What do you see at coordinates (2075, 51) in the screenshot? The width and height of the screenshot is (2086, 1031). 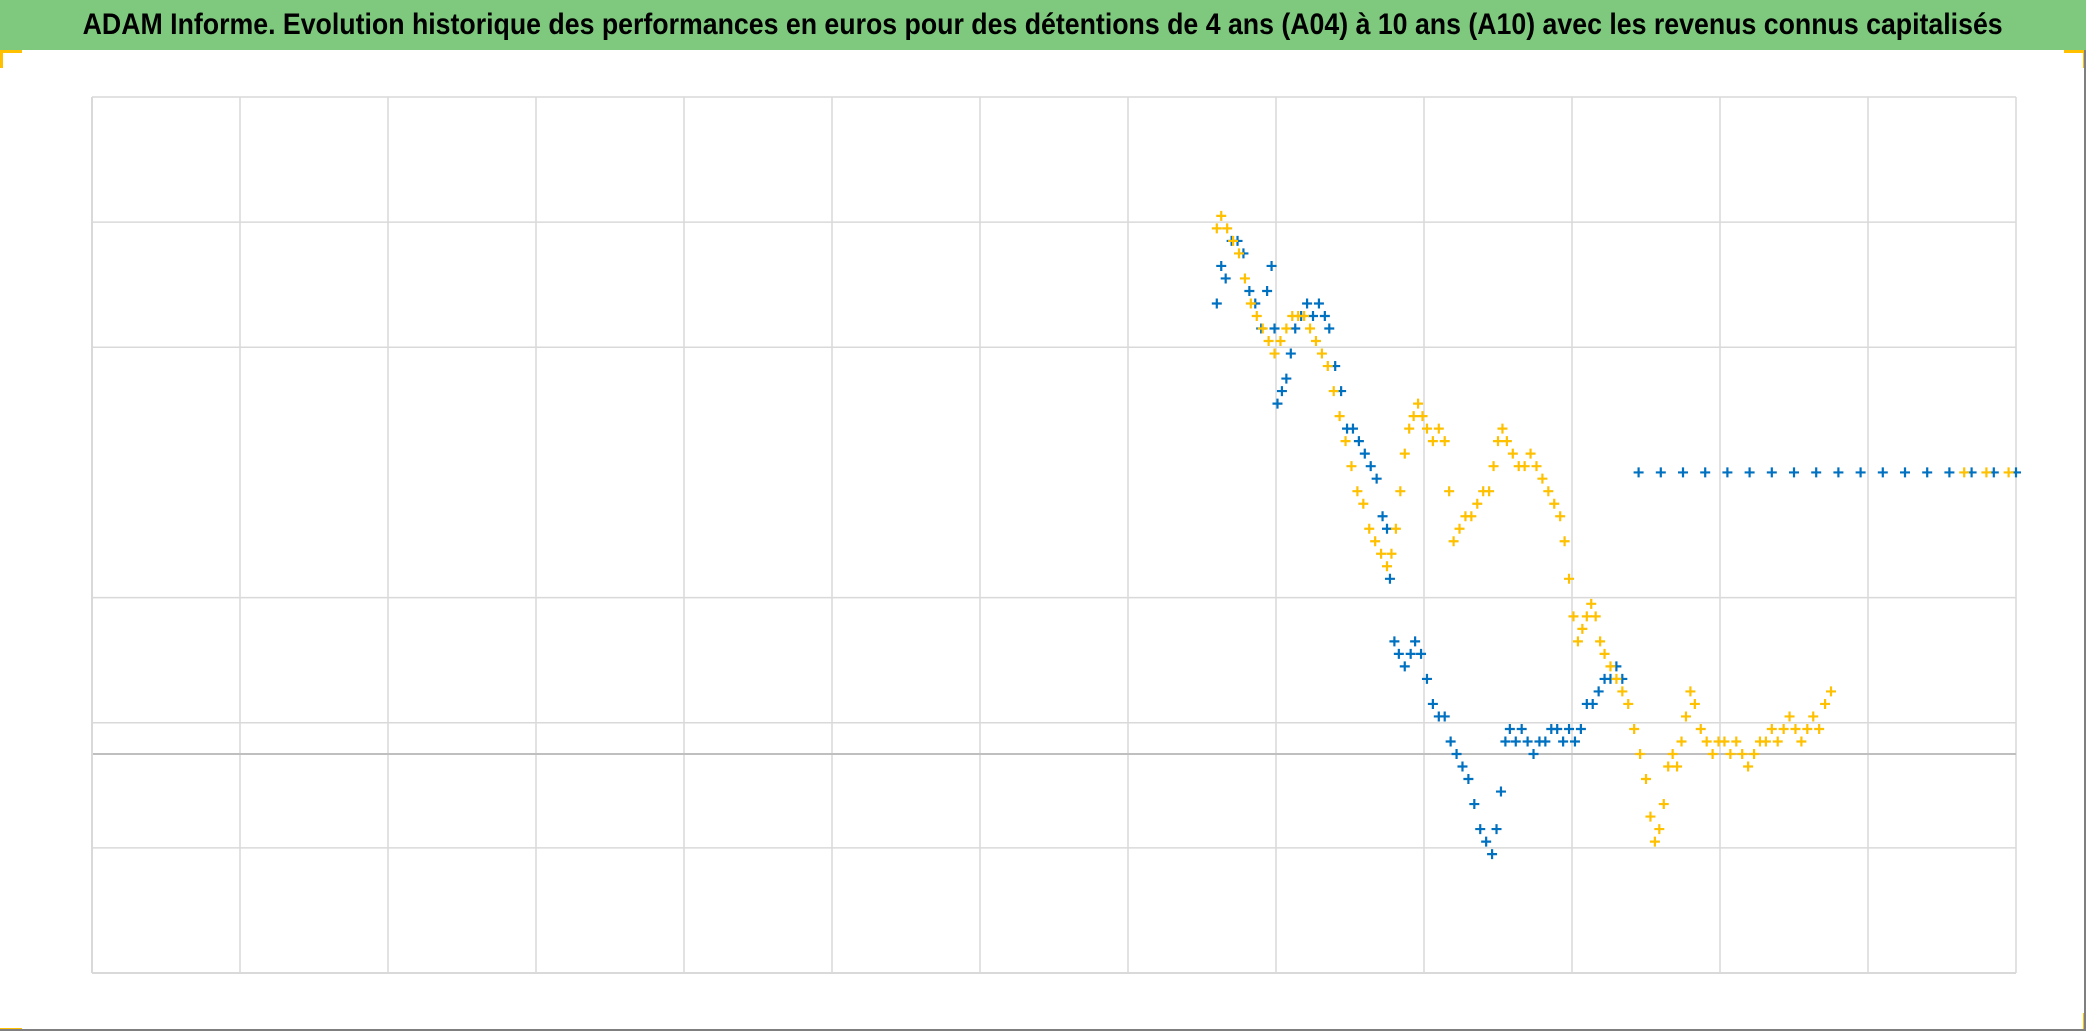 I see `corner-accent-top-right` at bounding box center [2075, 51].